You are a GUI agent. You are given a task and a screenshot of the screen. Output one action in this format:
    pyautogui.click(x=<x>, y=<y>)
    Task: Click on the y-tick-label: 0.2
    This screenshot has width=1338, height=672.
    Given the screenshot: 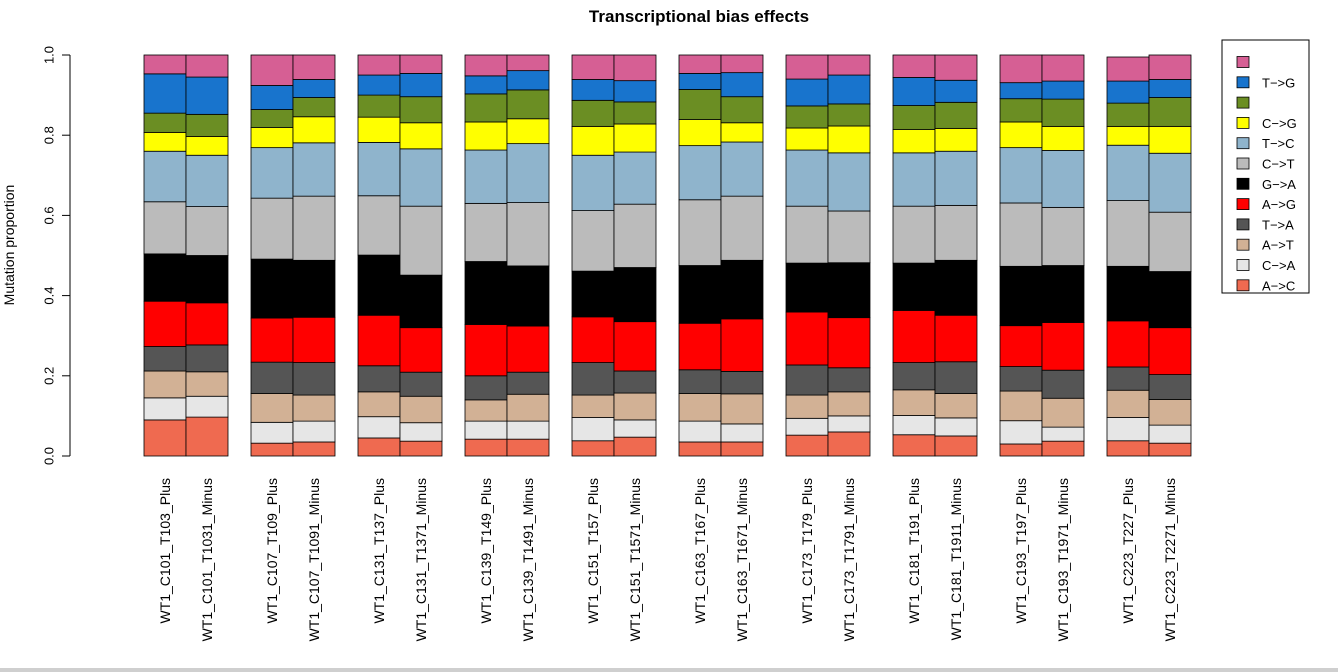 What is the action you would take?
    pyautogui.click(x=48, y=376)
    